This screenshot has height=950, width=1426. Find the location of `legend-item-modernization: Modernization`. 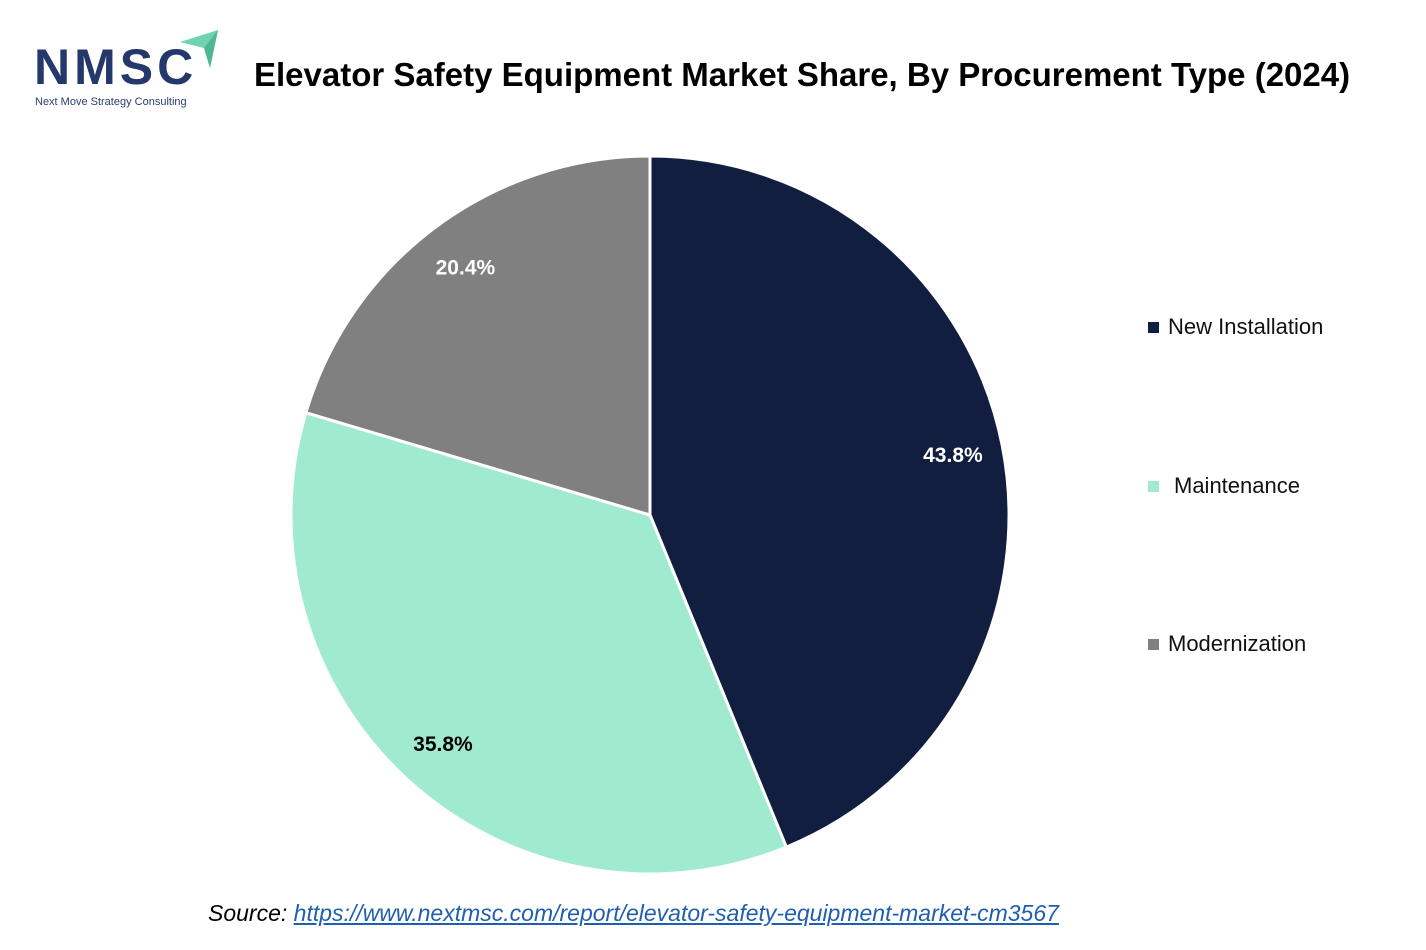

legend-item-modernization: Modernization is located at coordinates (1227, 644).